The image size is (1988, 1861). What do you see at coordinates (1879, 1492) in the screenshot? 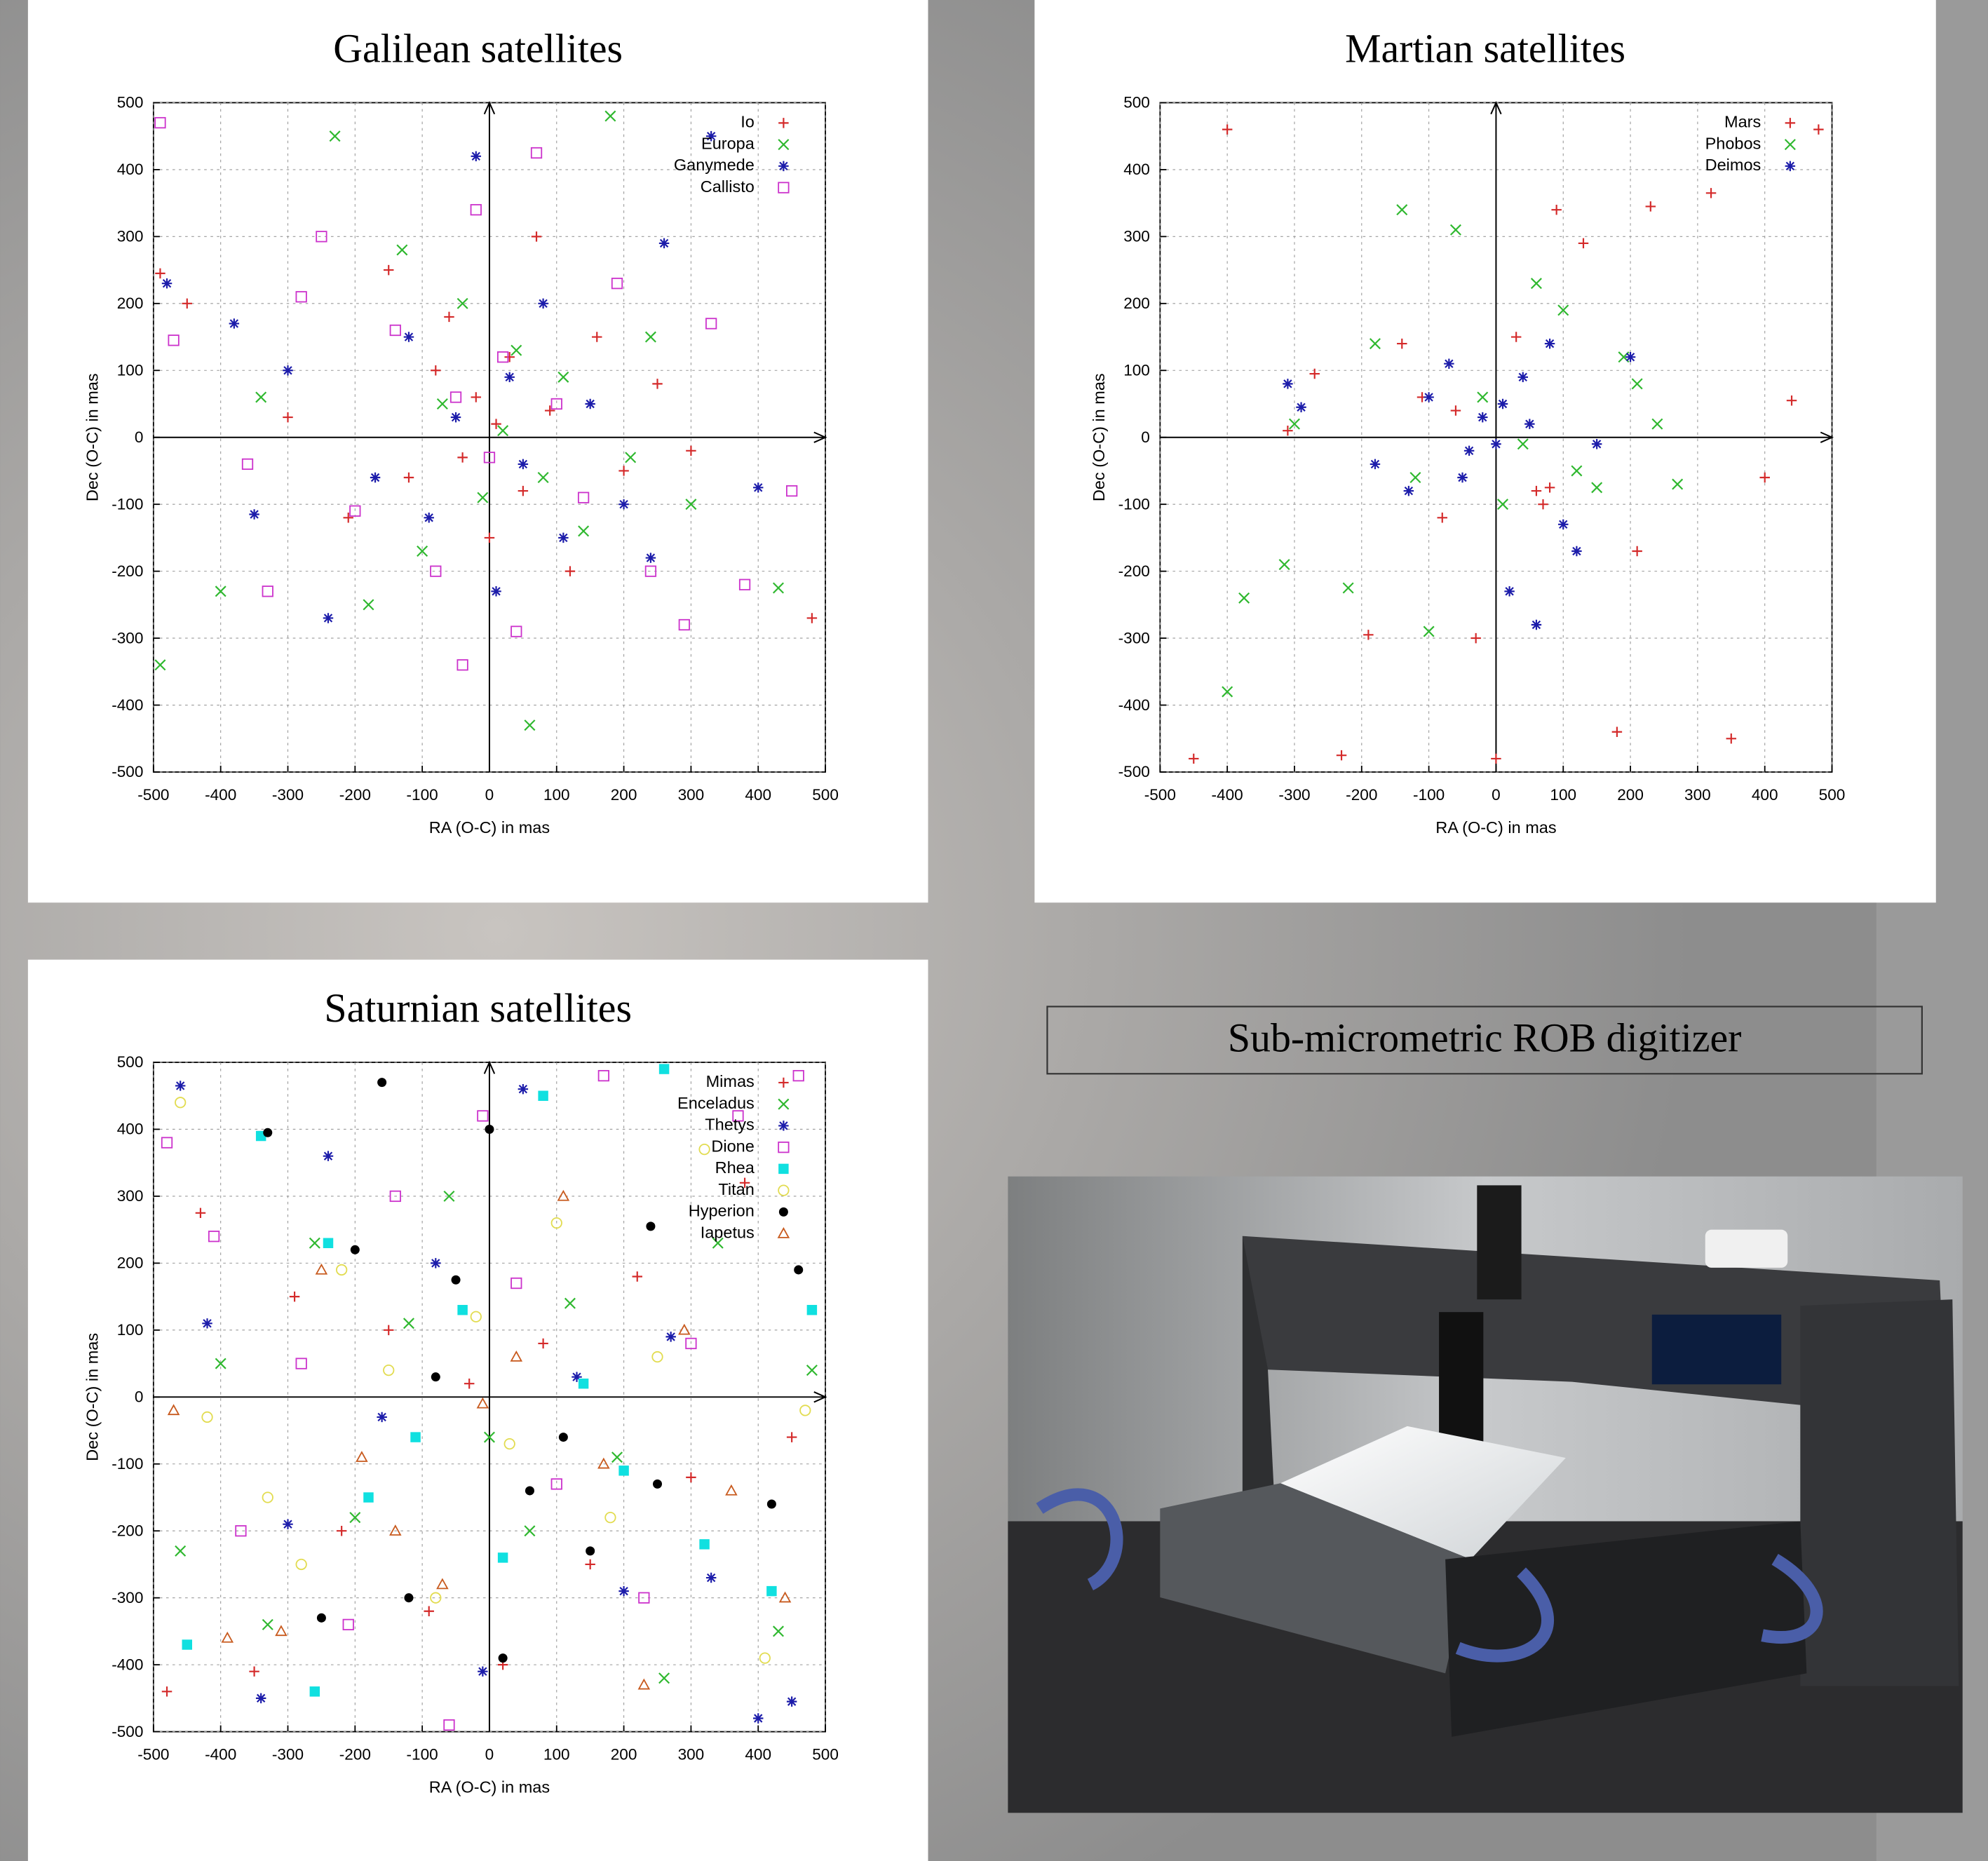
I see `photo-leg` at bounding box center [1879, 1492].